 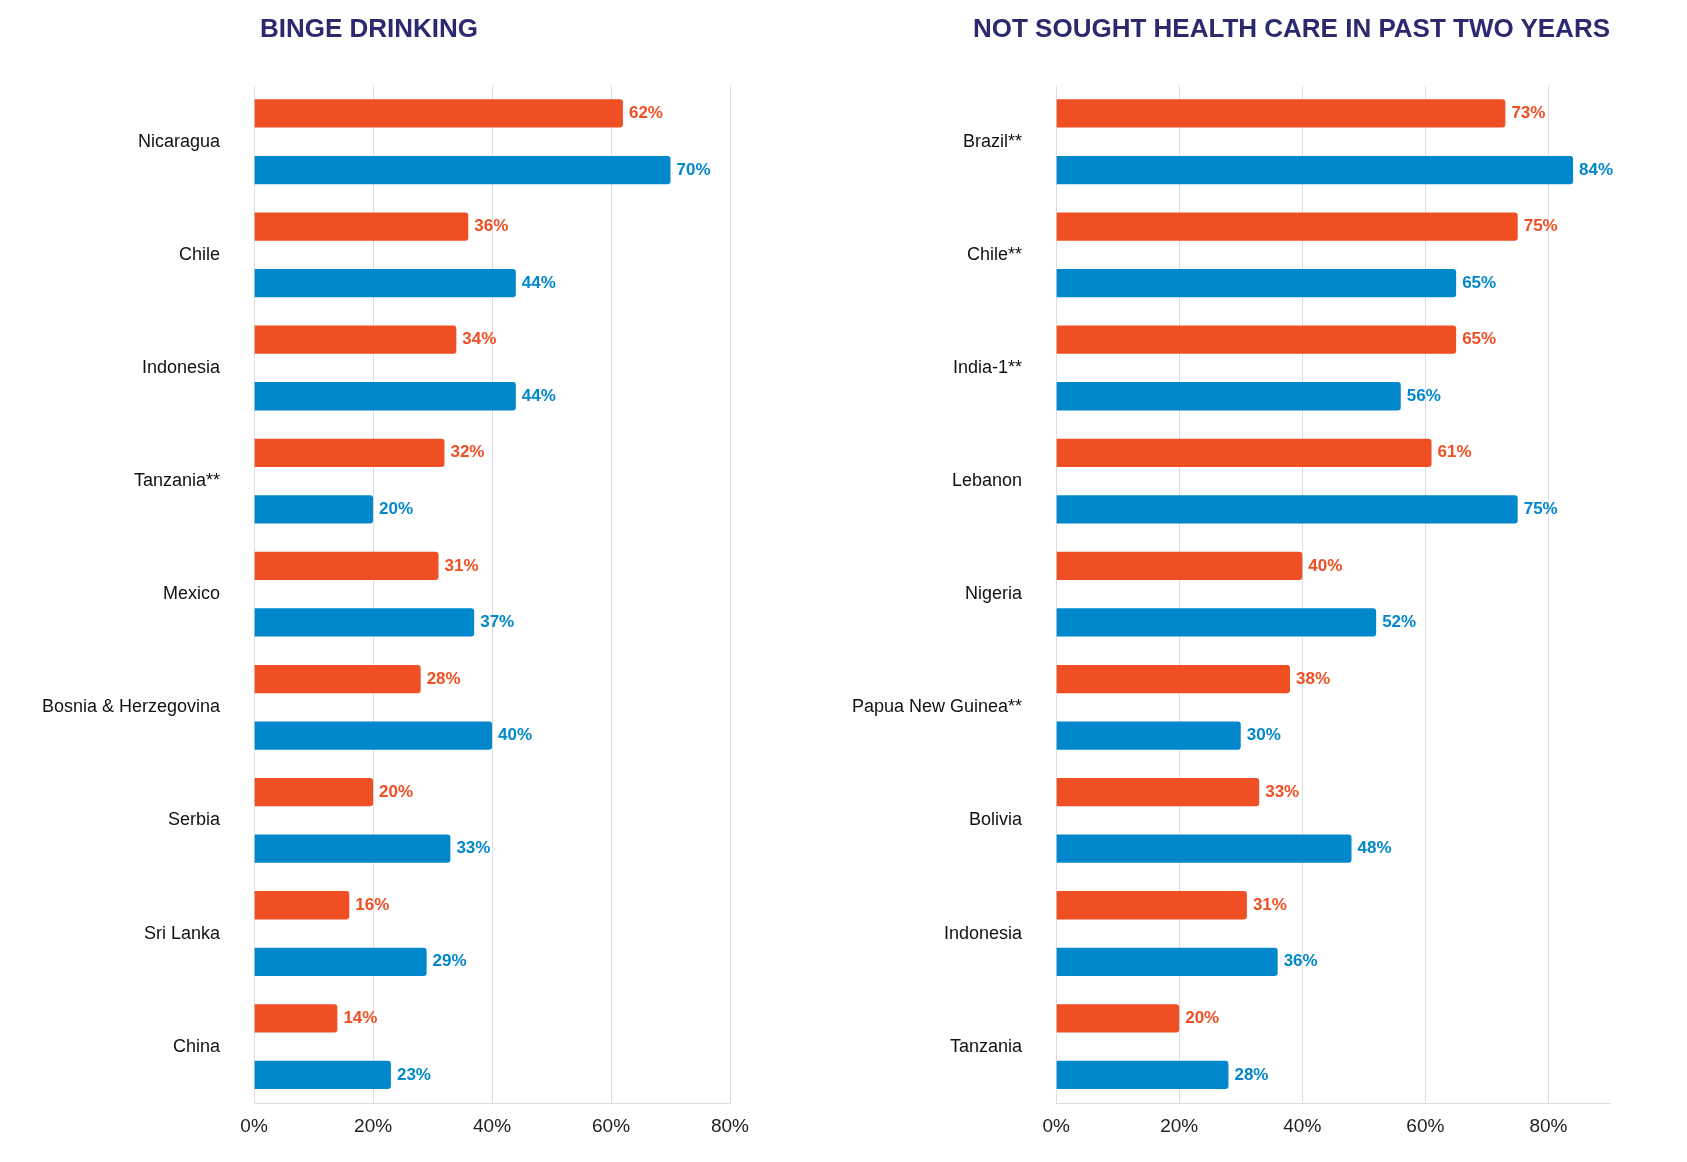 What do you see at coordinates (180, 140) in the screenshot?
I see `y-tick-label: Nicaragua` at bounding box center [180, 140].